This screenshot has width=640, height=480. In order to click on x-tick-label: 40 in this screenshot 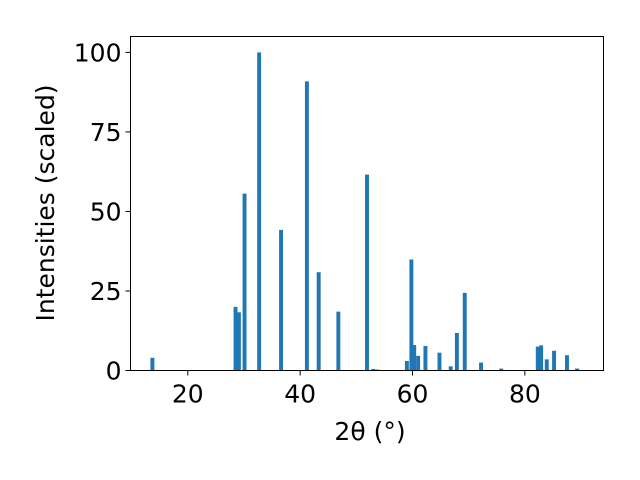, I will do `click(300, 394)`.